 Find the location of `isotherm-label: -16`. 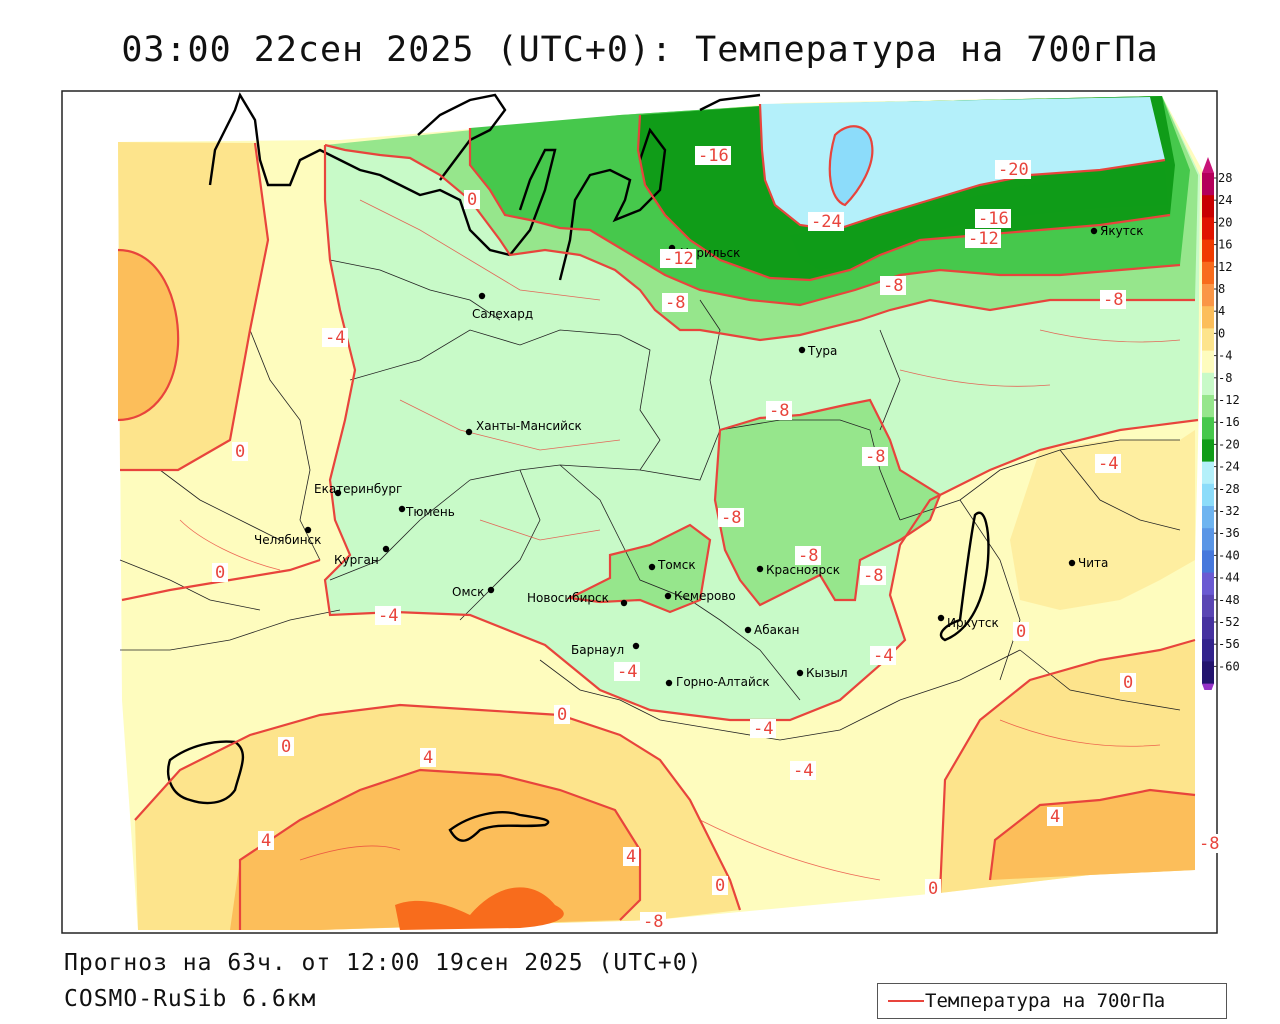

isotherm-label: -16 is located at coordinates (713, 156).